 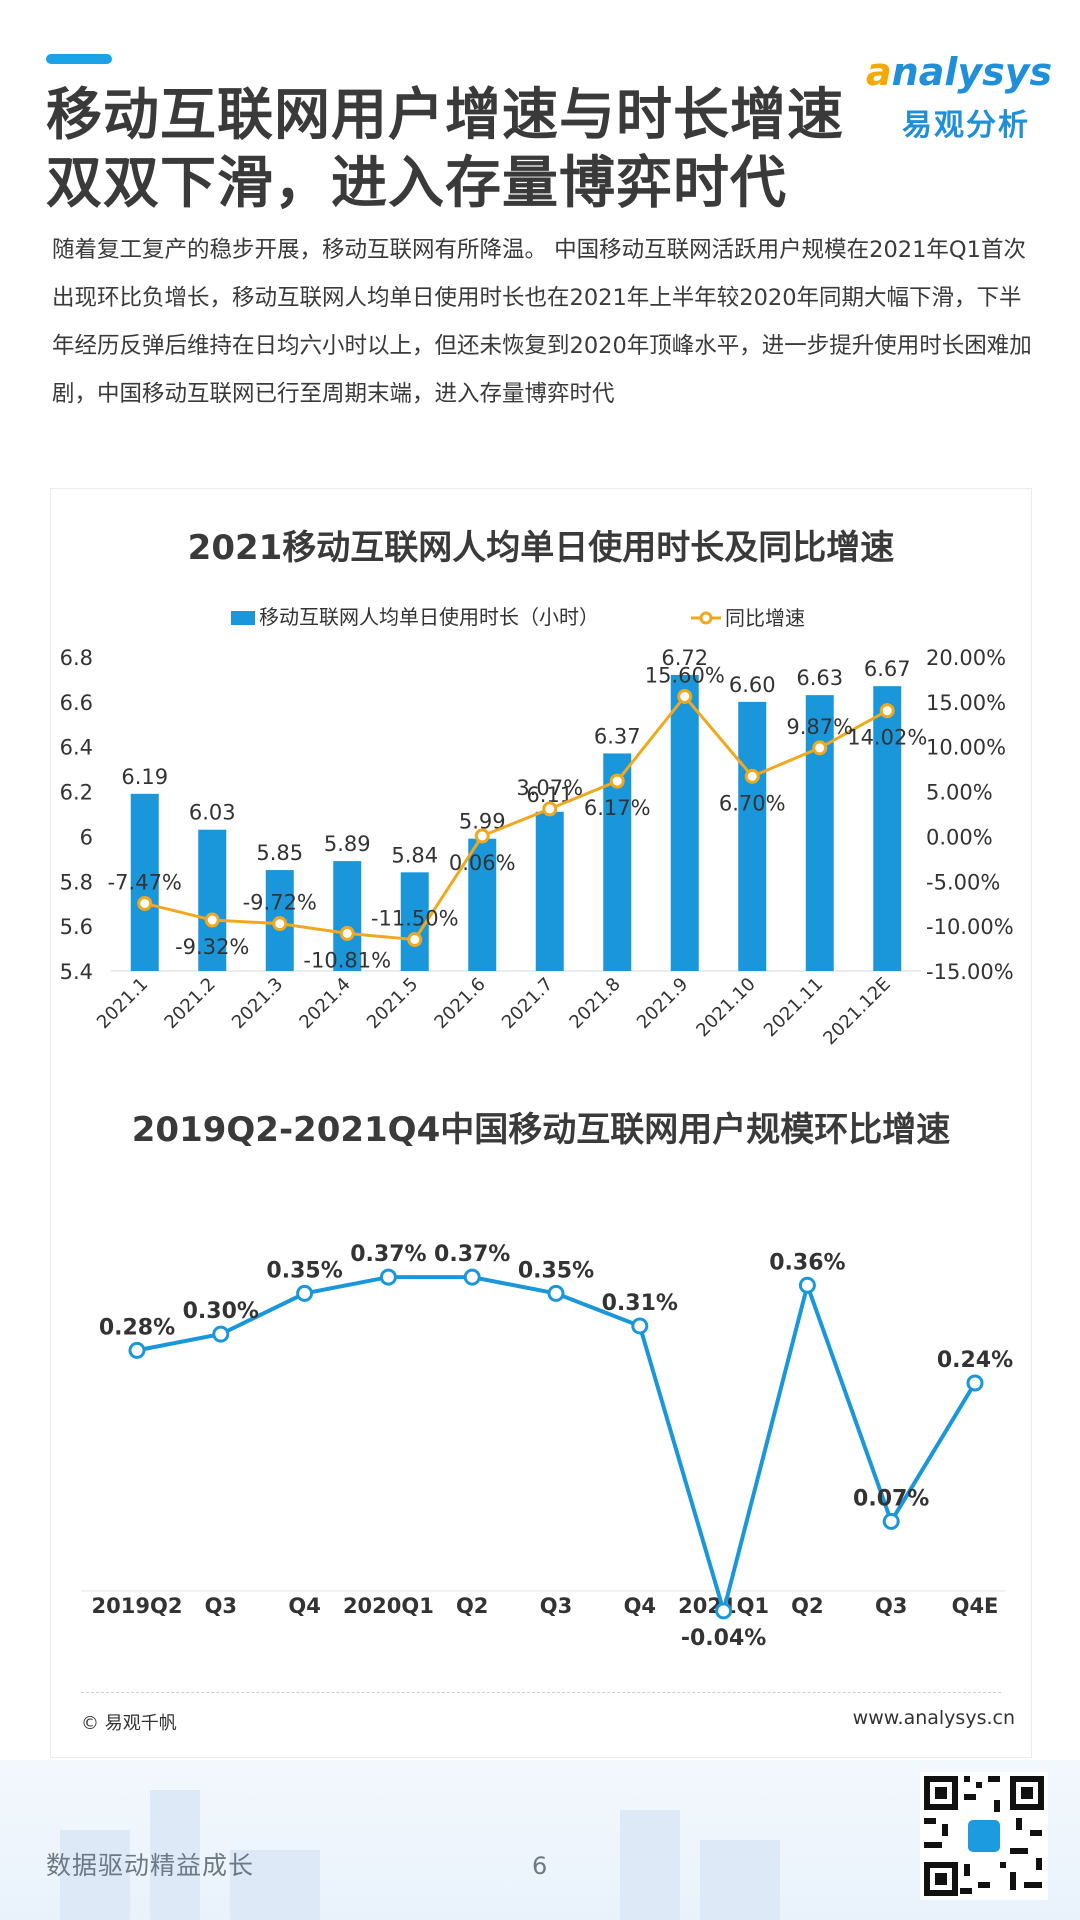 I want to click on chart2-category-label: 2020Q1, so click(x=388, y=1606).